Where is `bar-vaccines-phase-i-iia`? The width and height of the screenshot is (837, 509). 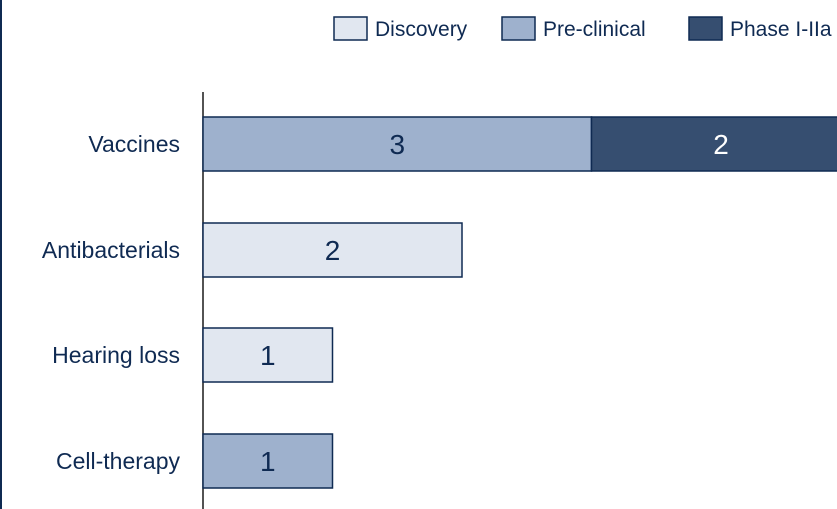 bar-vaccines-phase-i-iia is located at coordinates (713, 144).